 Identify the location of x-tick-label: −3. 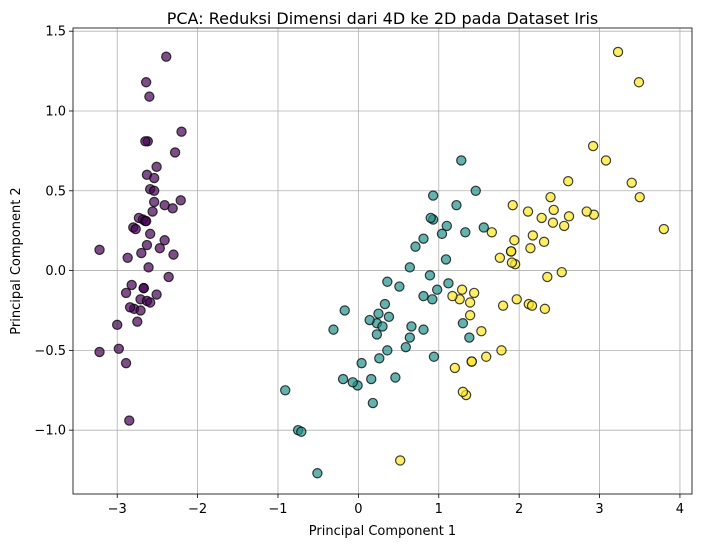
(117, 509).